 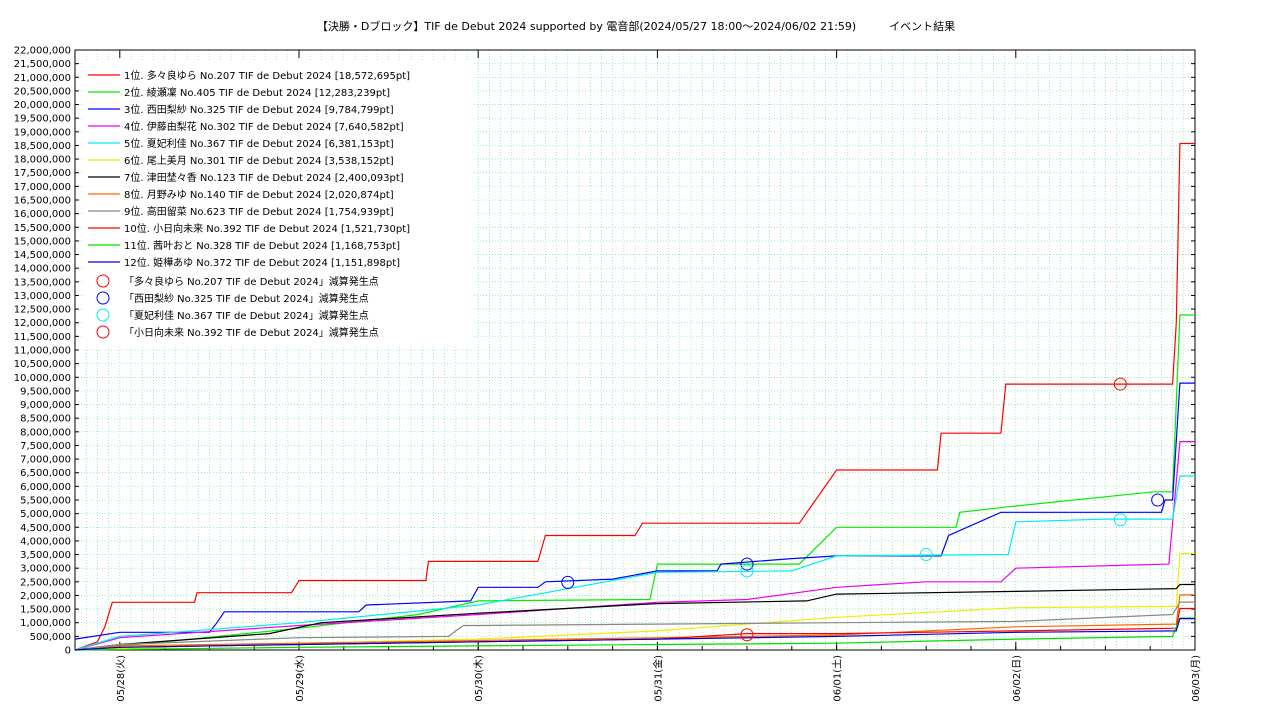 I want to click on y-tick-label: 14,500,000, so click(x=42, y=255).